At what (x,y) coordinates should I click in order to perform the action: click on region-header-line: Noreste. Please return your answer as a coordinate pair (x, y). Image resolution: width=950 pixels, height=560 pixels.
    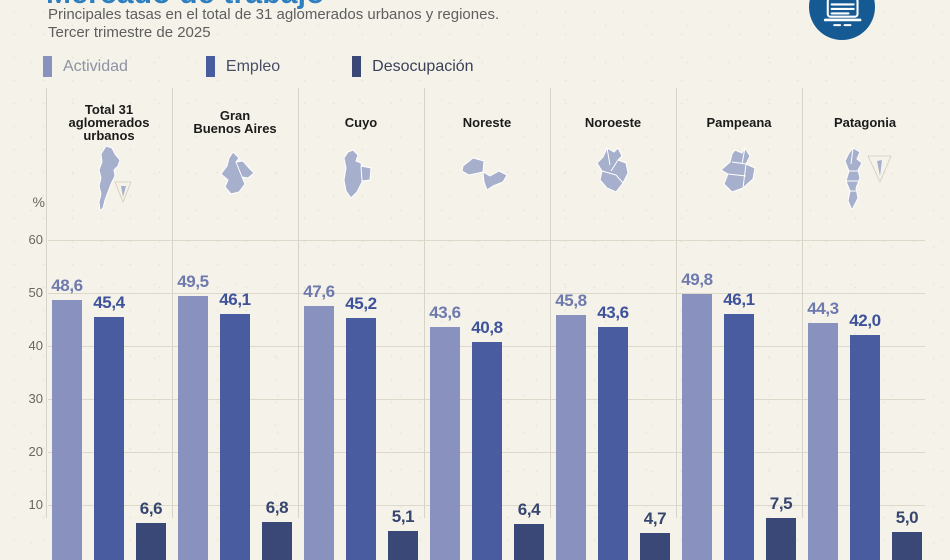
    Looking at the image, I should click on (487, 122).